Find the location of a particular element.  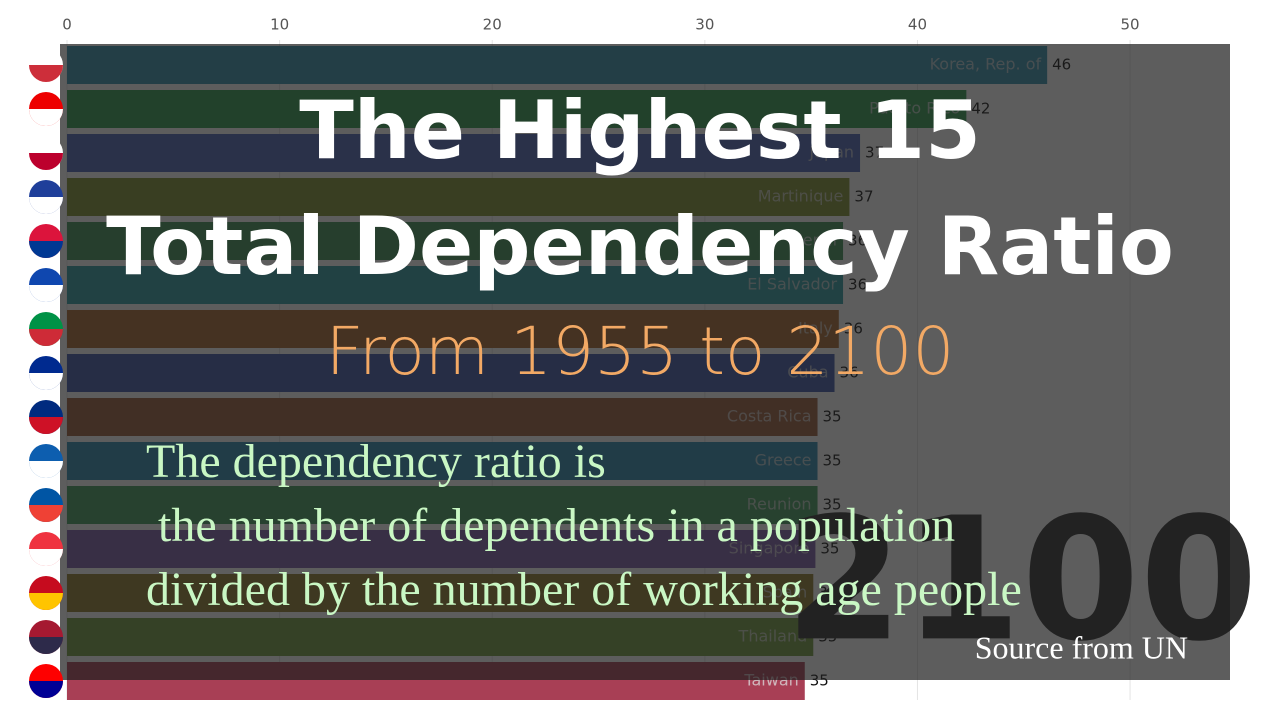

x-tick-label: 50 is located at coordinates (1130, 25).